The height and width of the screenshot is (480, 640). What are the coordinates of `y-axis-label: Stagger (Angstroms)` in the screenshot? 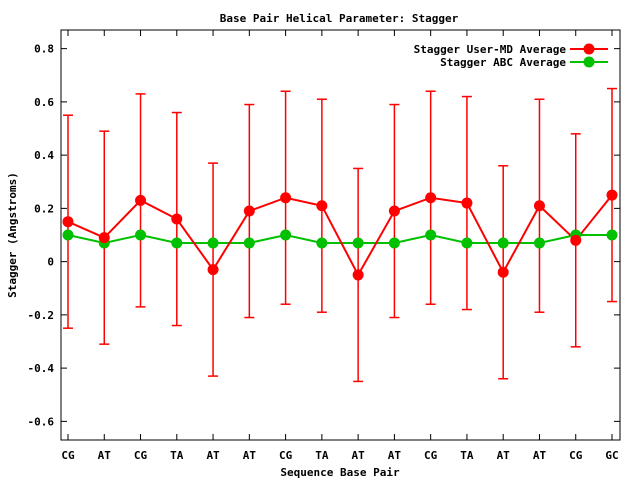 It's located at (12, 235).